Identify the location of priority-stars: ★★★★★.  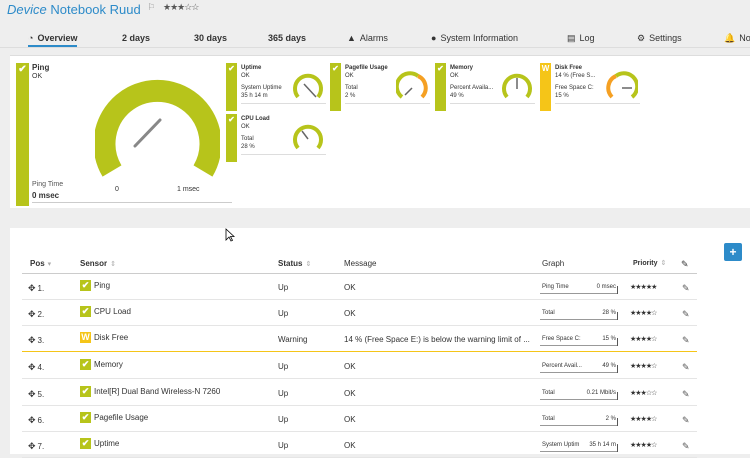
(643, 287).